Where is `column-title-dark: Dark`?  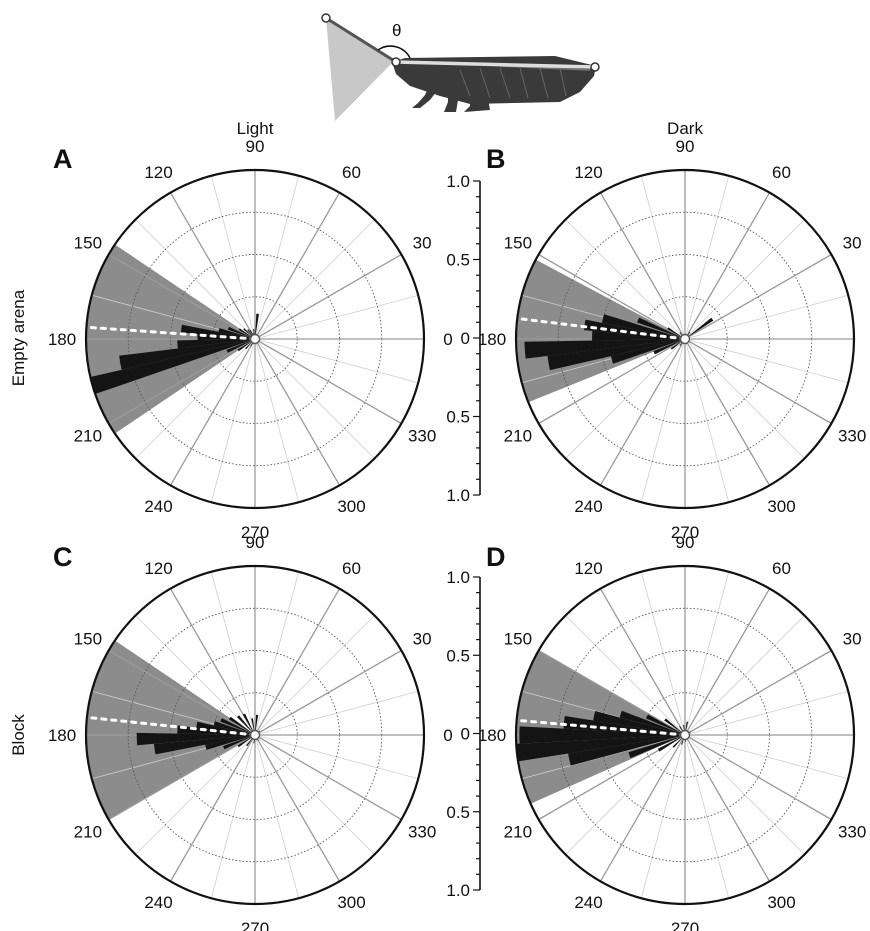 column-title-dark: Dark is located at coordinates (685, 128).